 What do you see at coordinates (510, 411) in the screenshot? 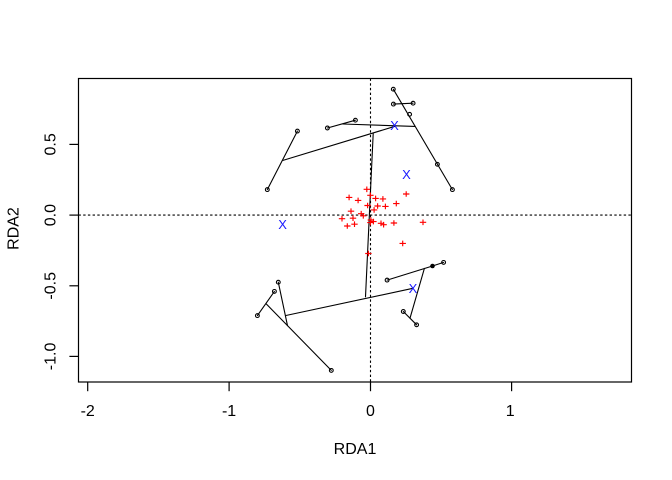
I see `svg-text: 1` at bounding box center [510, 411].